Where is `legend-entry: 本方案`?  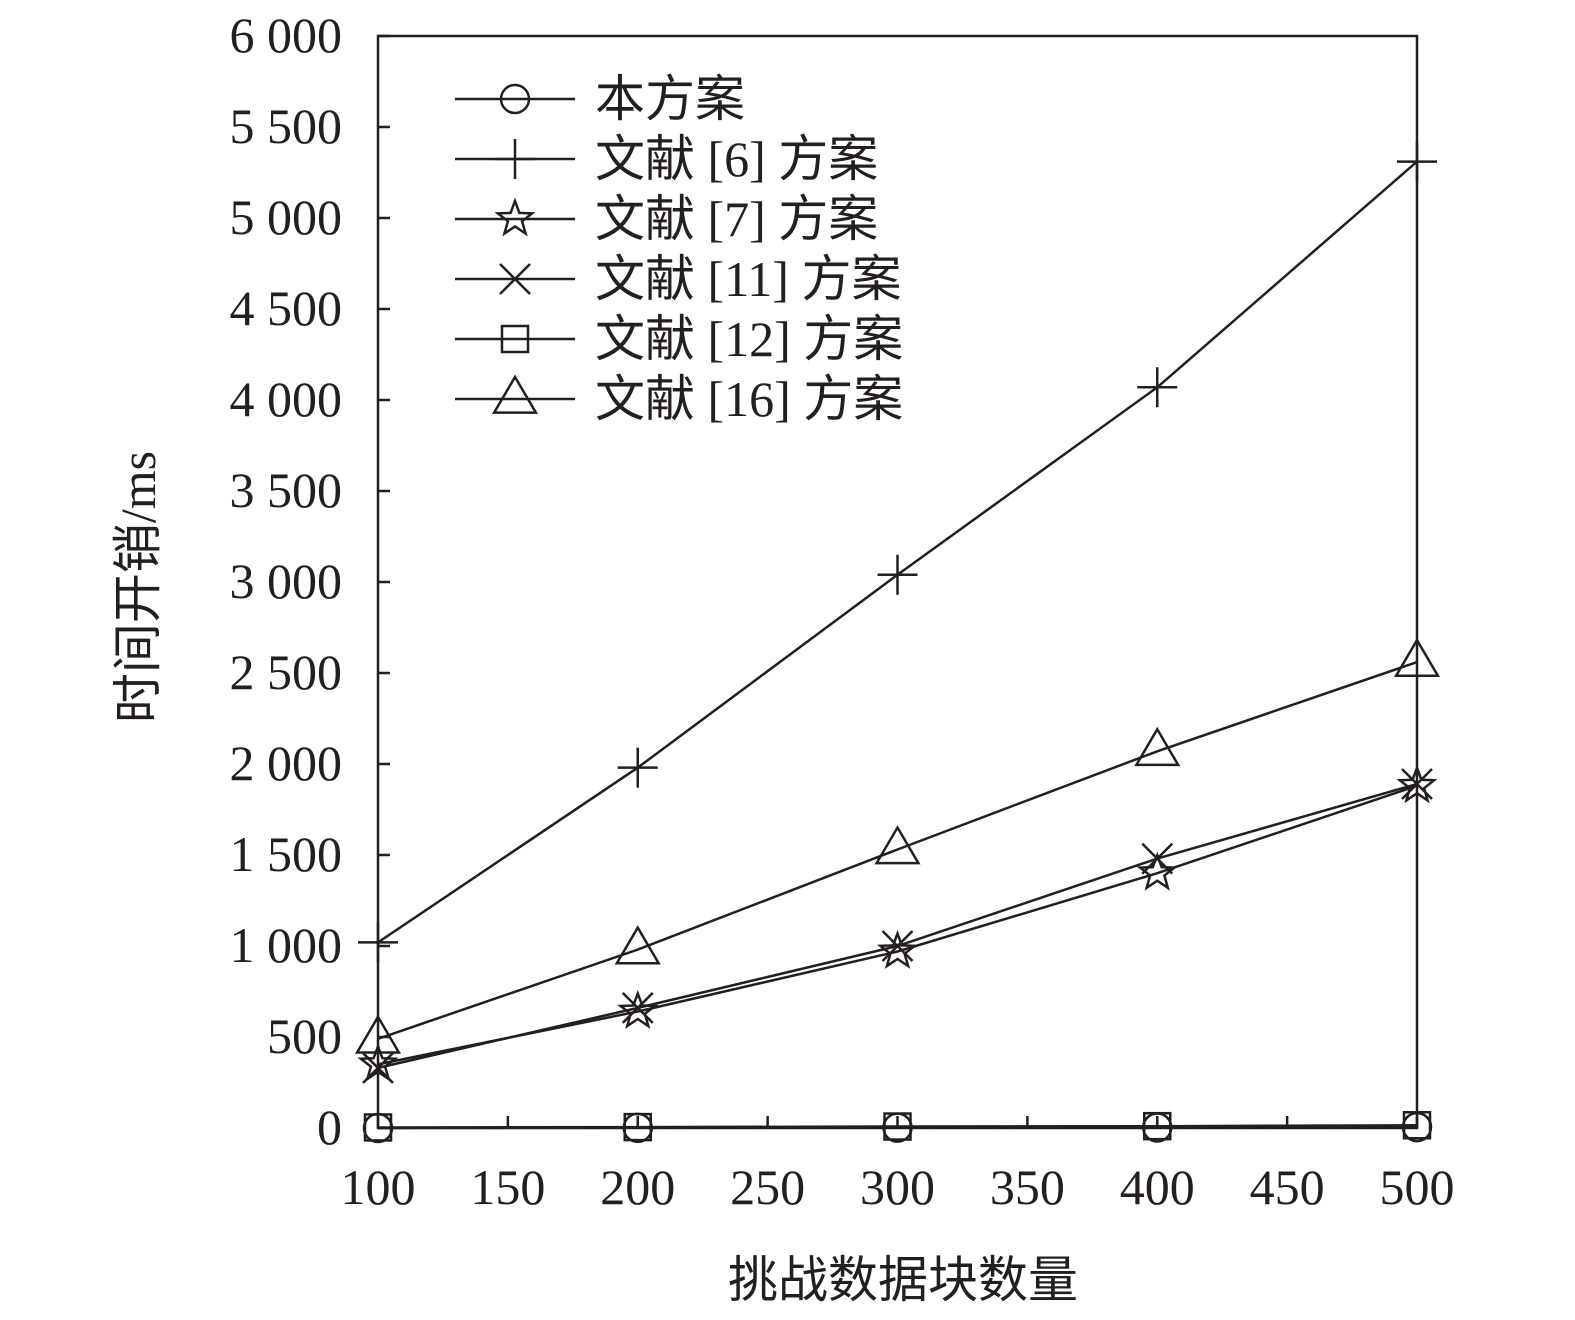 legend-entry: 本方案 is located at coordinates (600, 99).